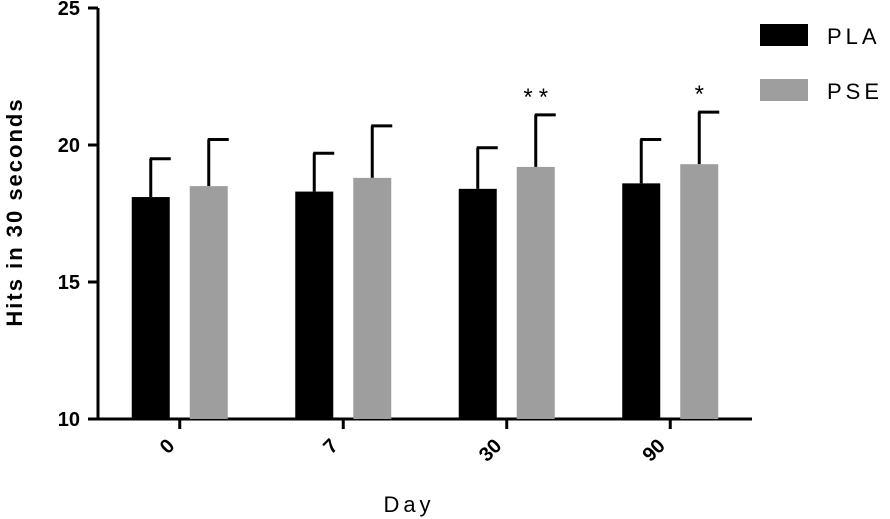 The width and height of the screenshot is (890, 519). Describe the element at coordinates (653, 450) in the screenshot. I see `x-tick-label: 90` at that location.